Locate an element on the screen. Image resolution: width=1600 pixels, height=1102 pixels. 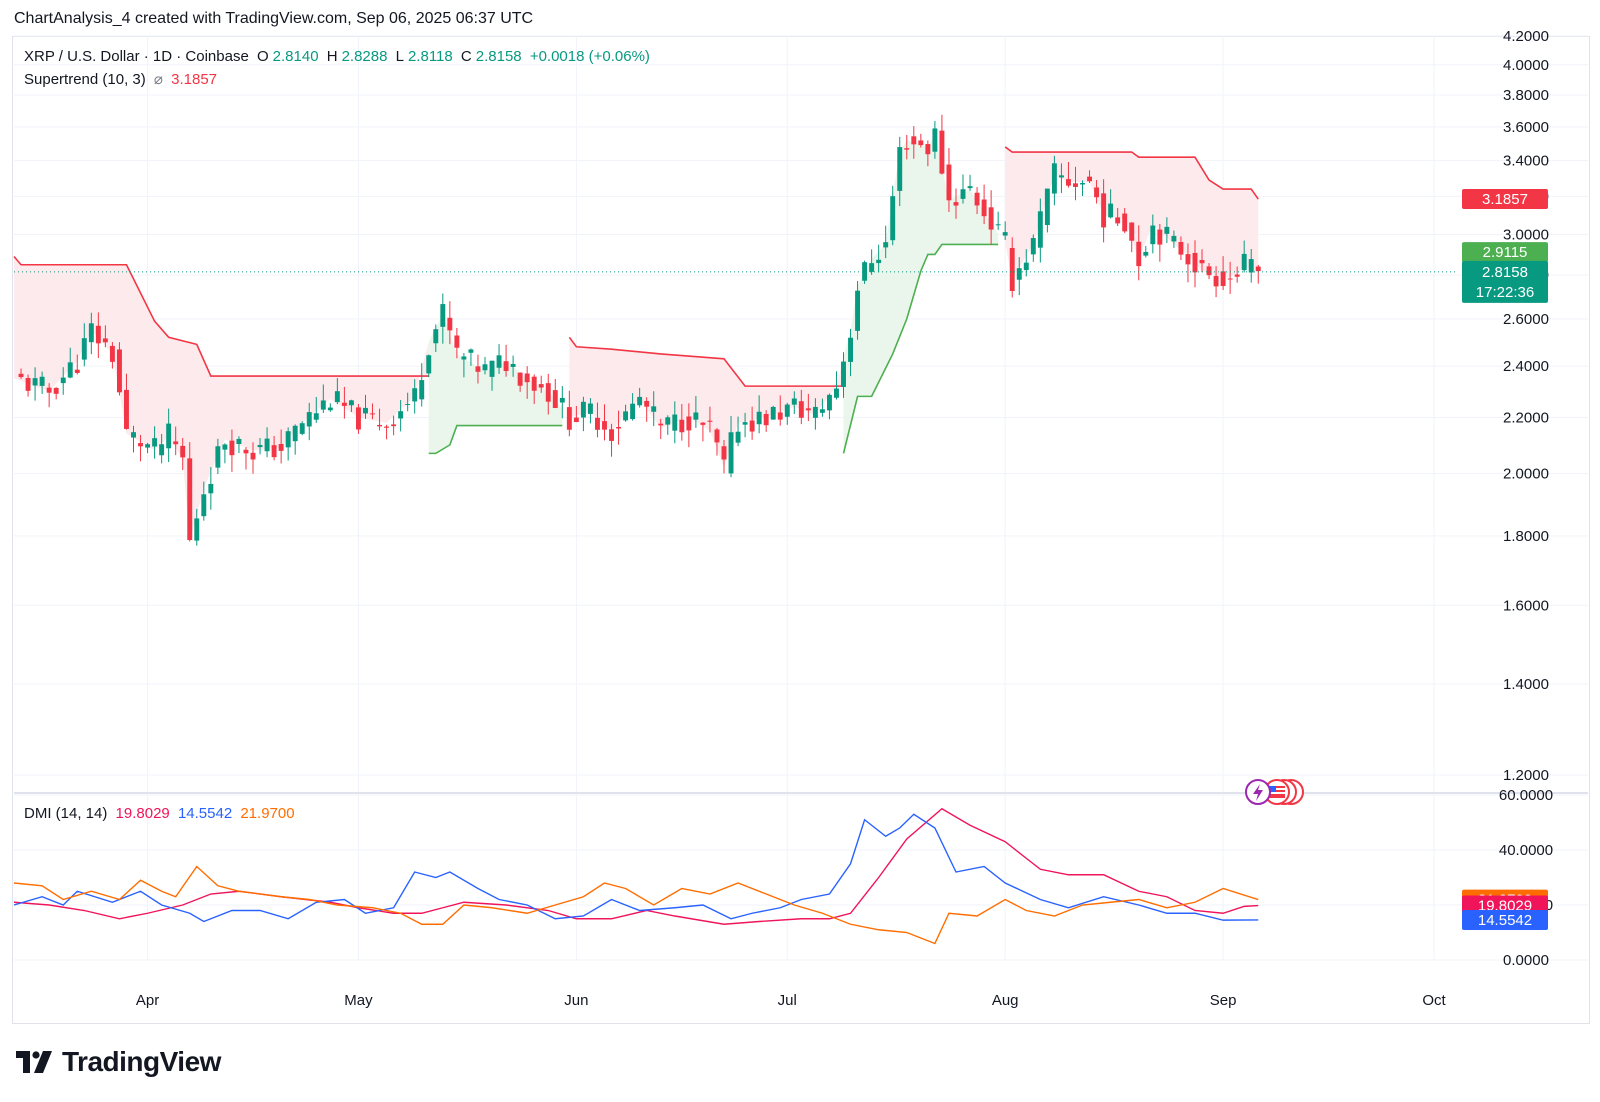
event-markers is located at coordinates (1274, 792).